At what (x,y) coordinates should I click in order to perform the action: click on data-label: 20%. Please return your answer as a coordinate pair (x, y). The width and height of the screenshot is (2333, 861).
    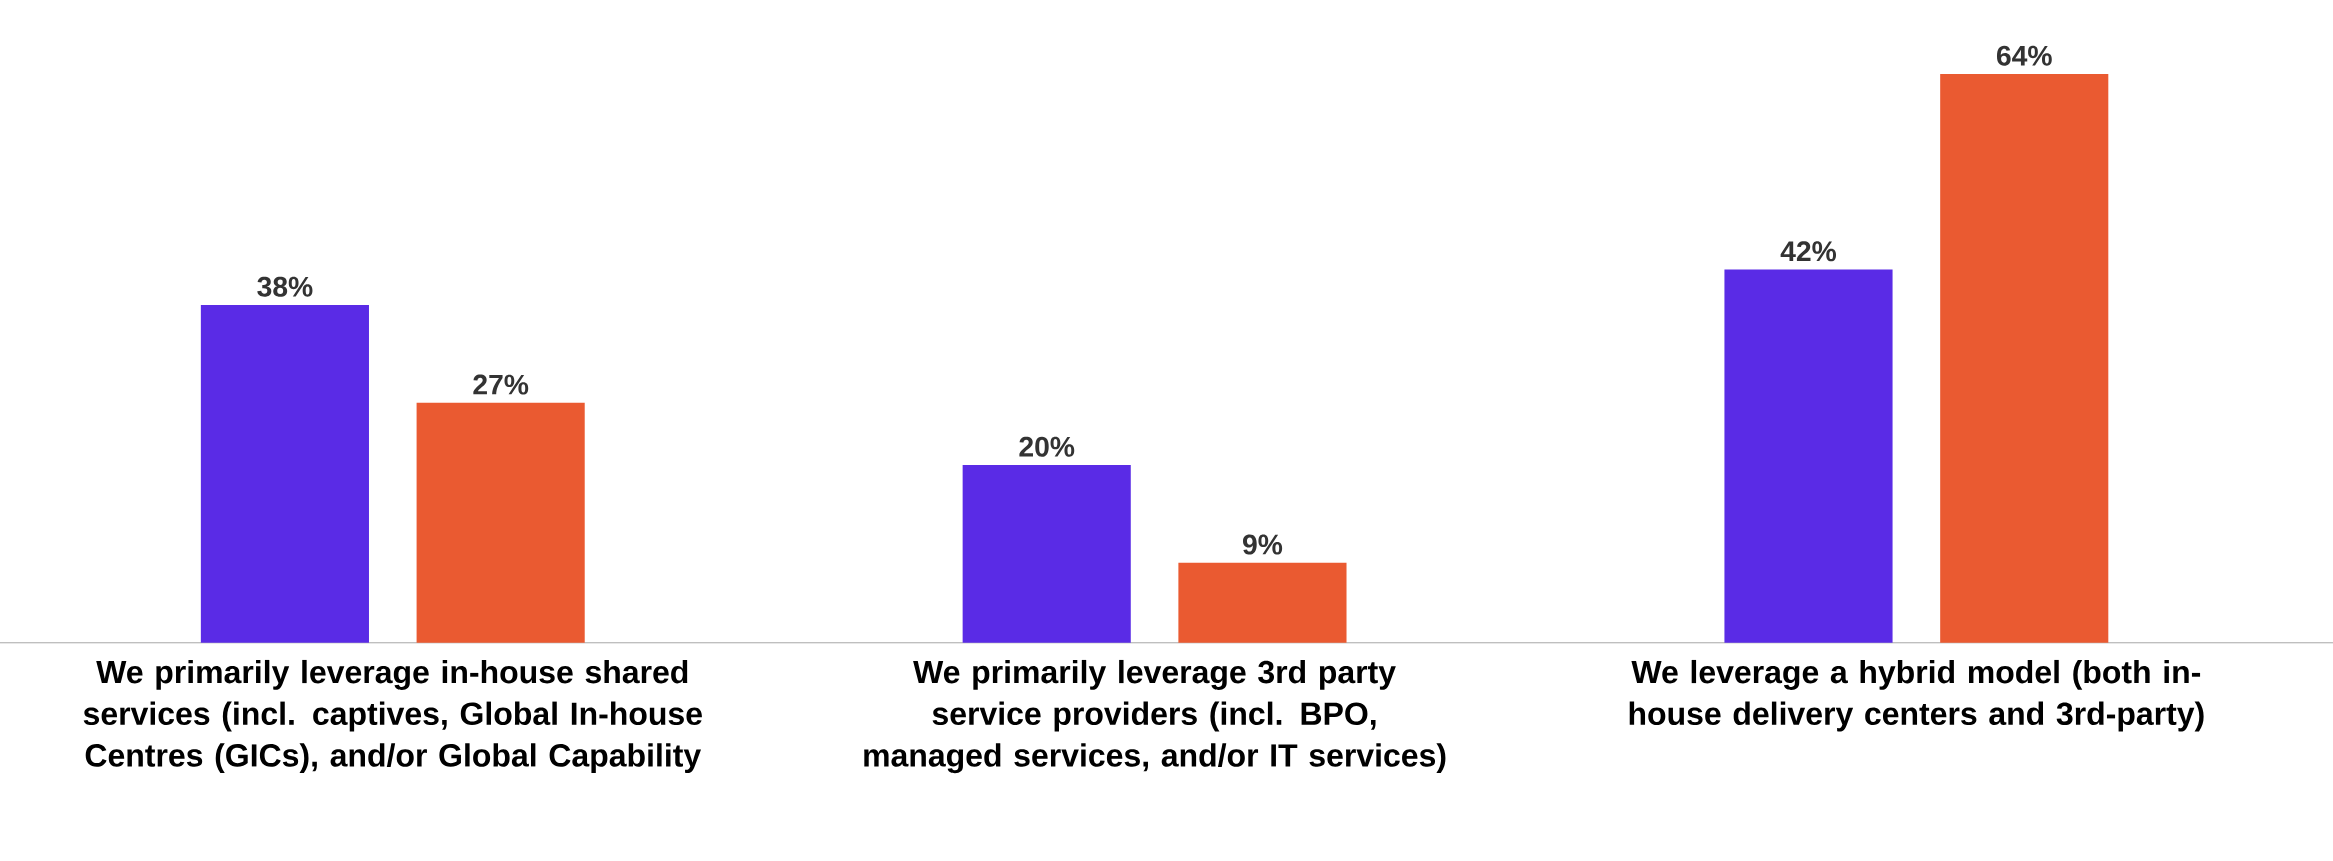
    Looking at the image, I should click on (1047, 446).